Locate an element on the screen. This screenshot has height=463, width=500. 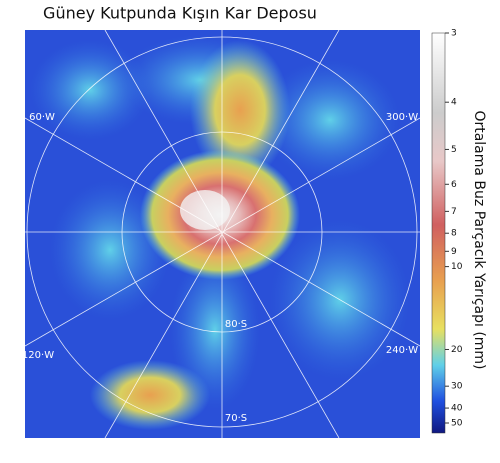
colorbar-tick-label: 8 is located at coordinates (454, 234).